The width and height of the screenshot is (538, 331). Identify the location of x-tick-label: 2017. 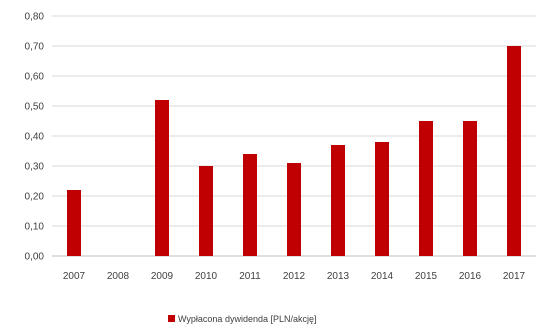
(514, 276).